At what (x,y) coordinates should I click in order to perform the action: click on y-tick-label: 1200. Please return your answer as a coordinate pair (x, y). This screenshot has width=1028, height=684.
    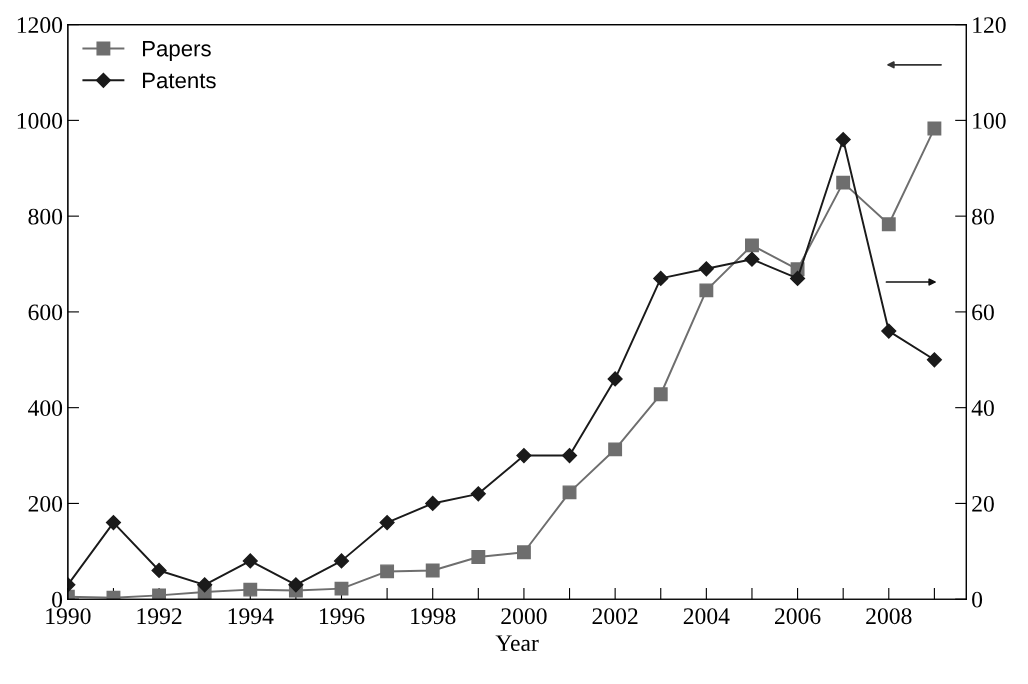
    Looking at the image, I should click on (40, 25).